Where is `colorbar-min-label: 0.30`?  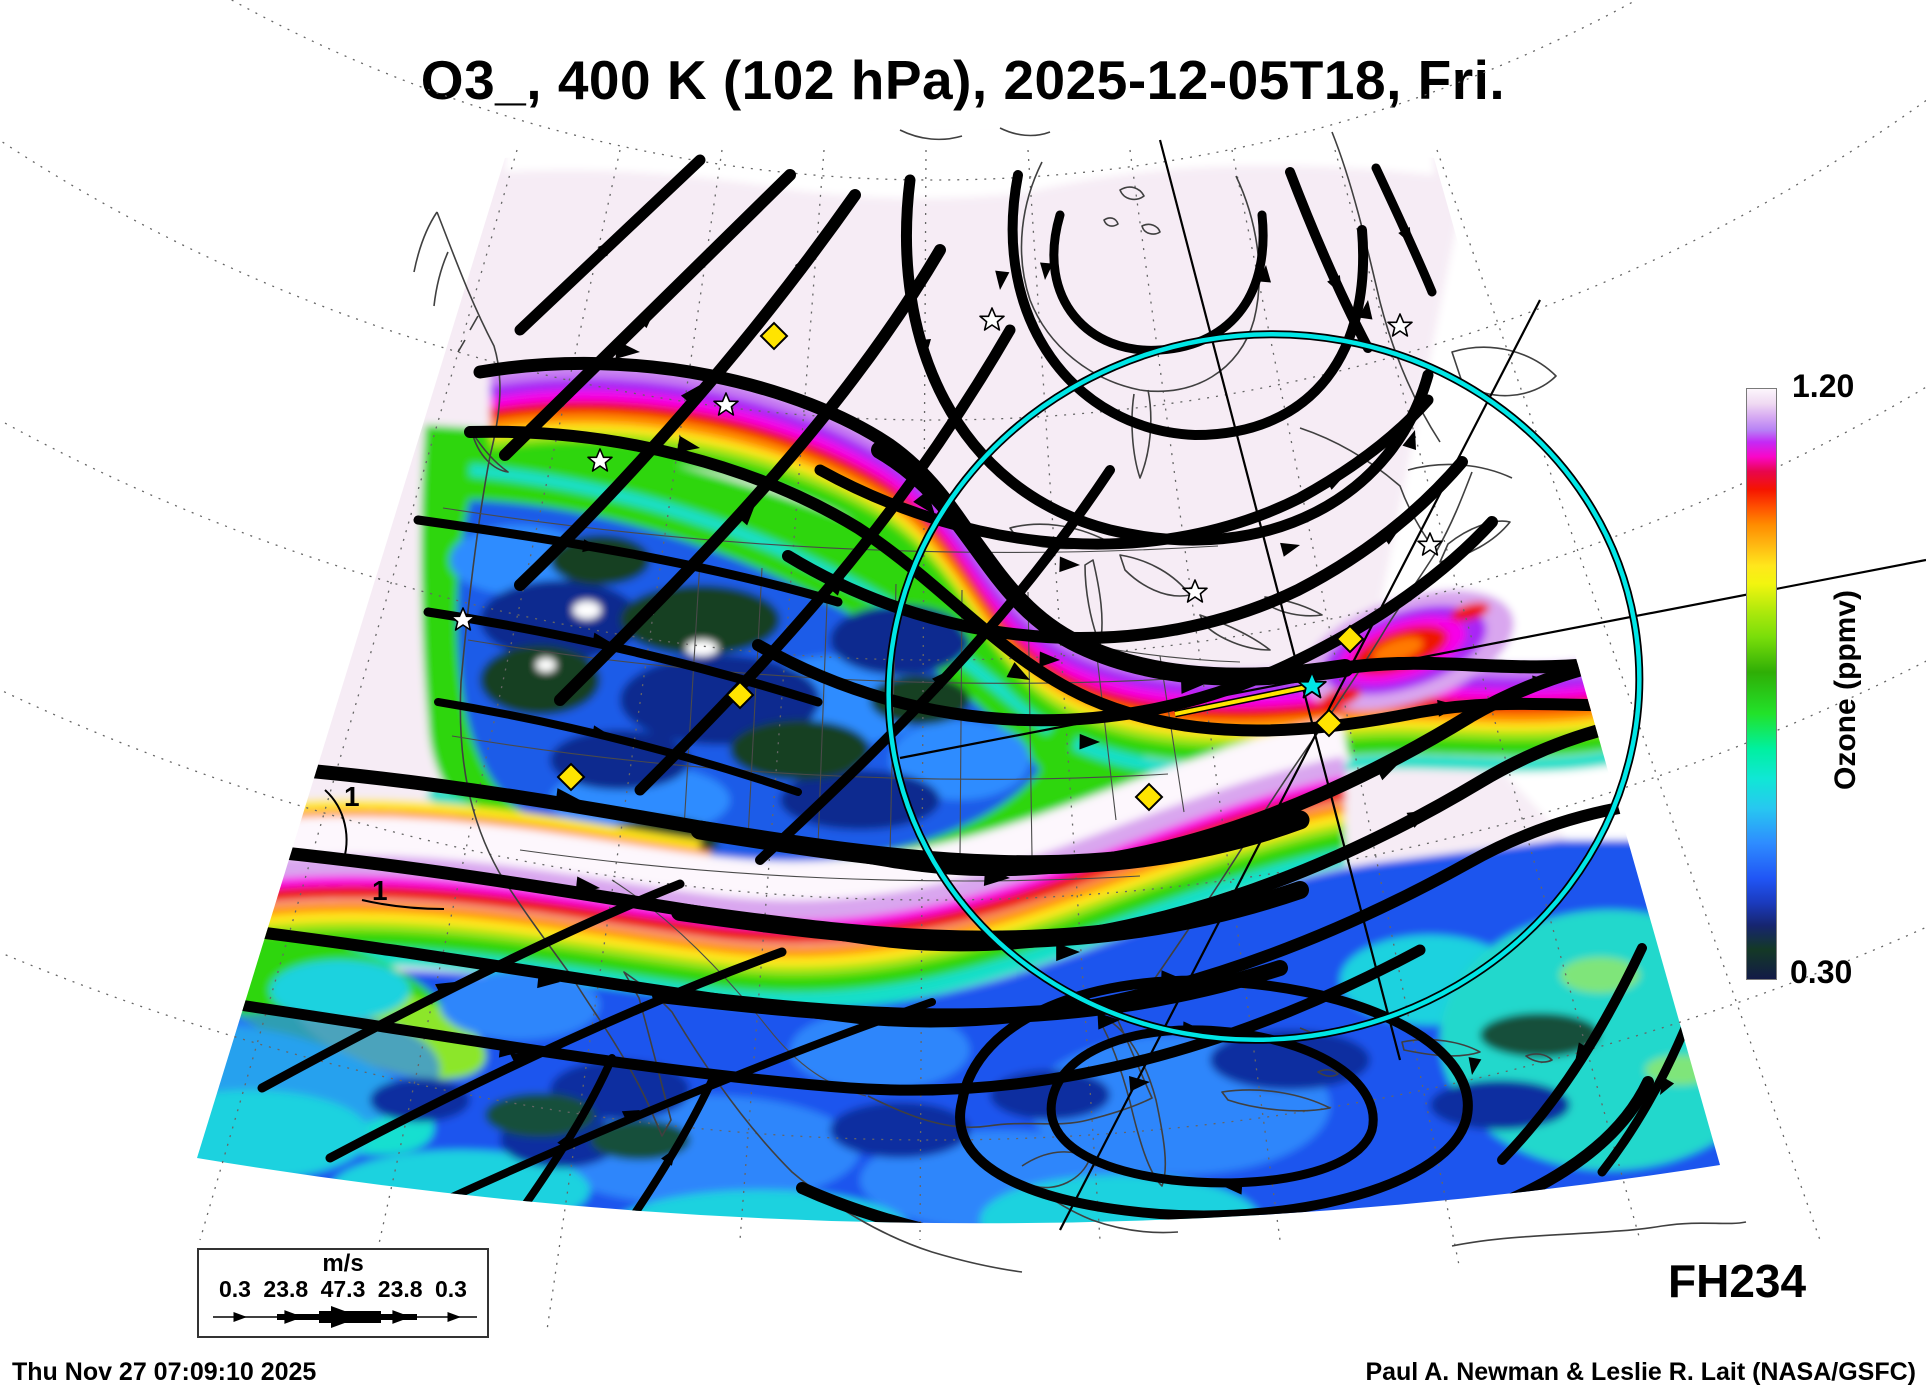 colorbar-min-label: 0.30 is located at coordinates (1821, 972).